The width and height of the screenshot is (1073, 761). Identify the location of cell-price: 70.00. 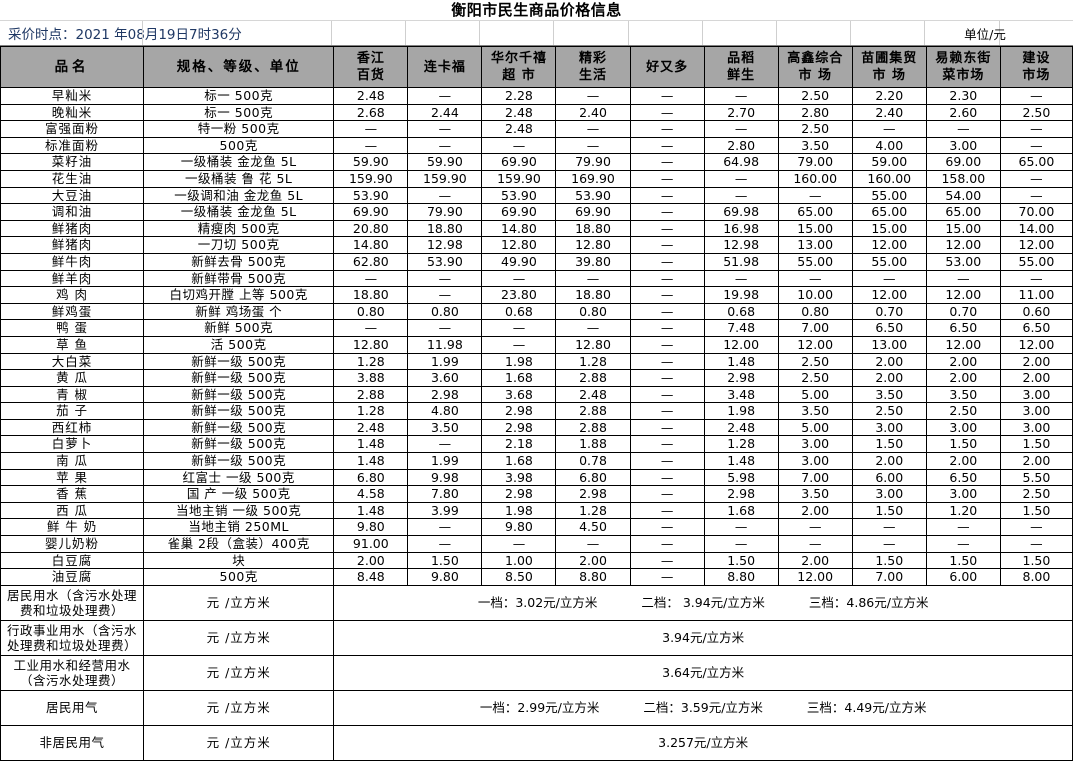
(1036, 212).